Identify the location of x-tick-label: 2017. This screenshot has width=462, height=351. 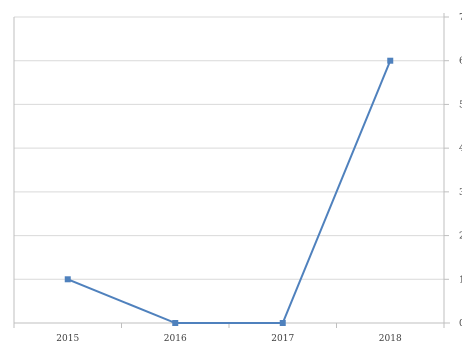
(282, 339).